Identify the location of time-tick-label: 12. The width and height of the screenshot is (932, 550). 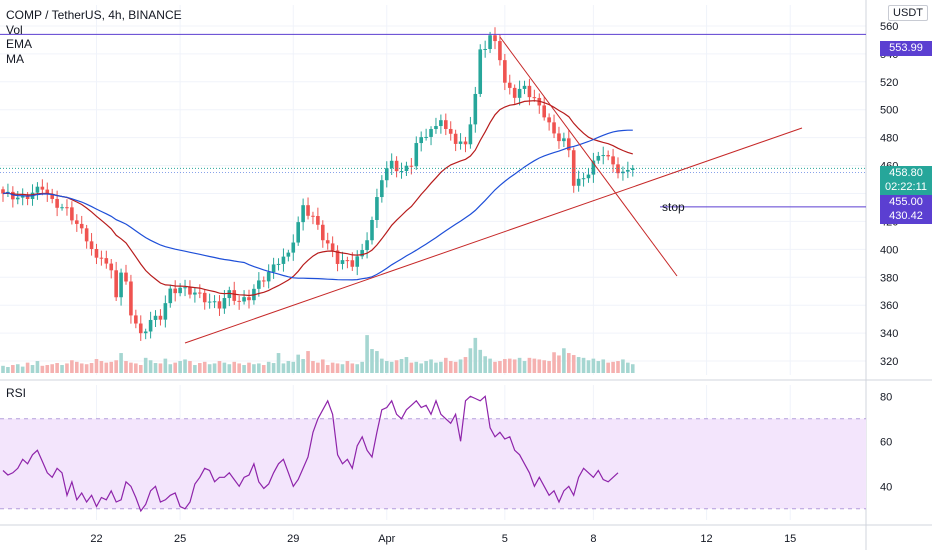
(706, 539).